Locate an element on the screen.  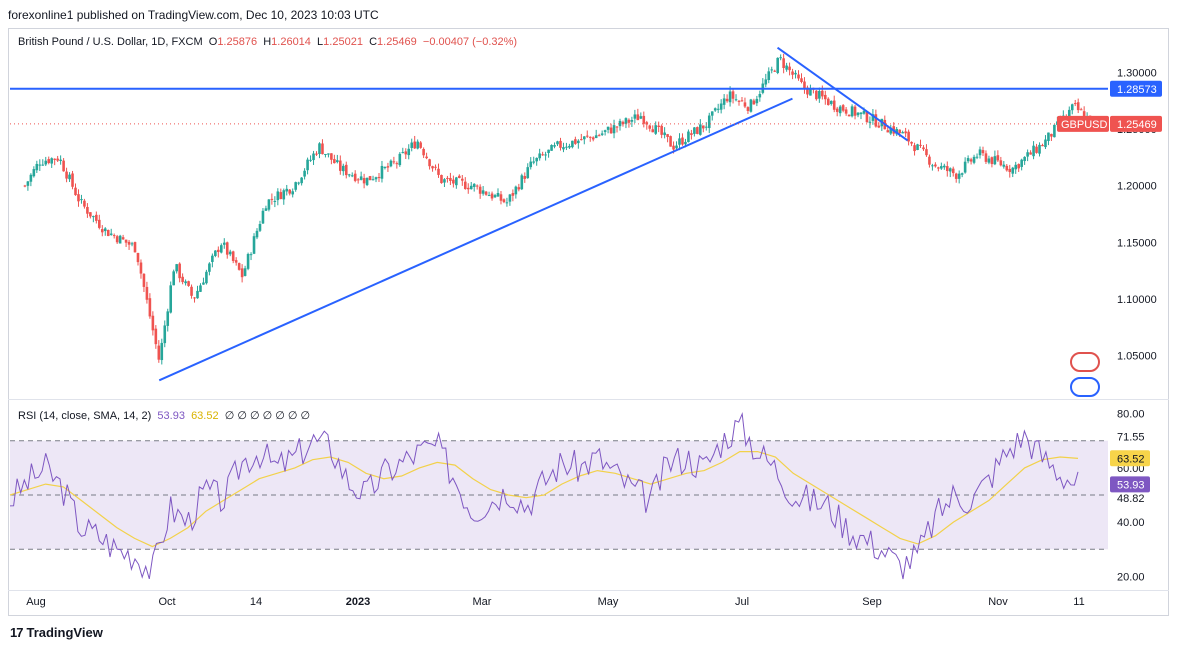
symbol-label: British Pound / U.S. Dollar, 1D, FXCM is located at coordinates (110, 42).